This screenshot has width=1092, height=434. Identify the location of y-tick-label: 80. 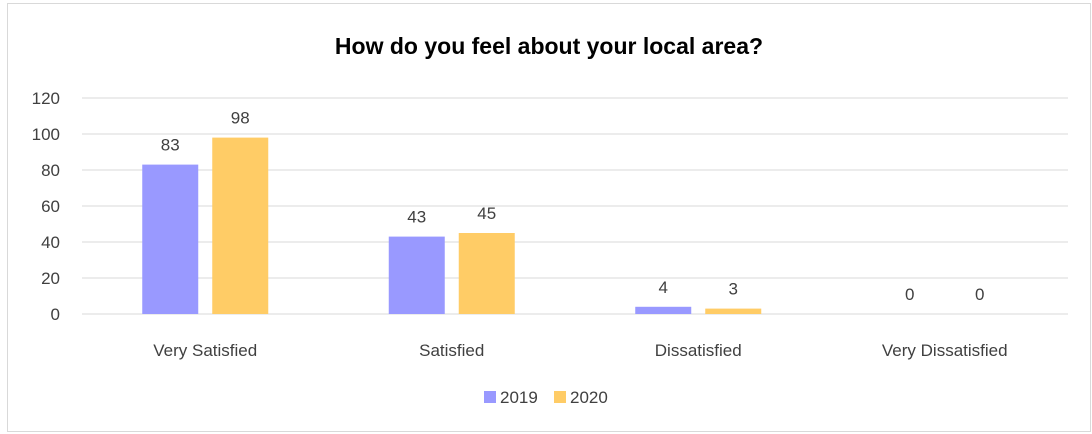
(50, 170).